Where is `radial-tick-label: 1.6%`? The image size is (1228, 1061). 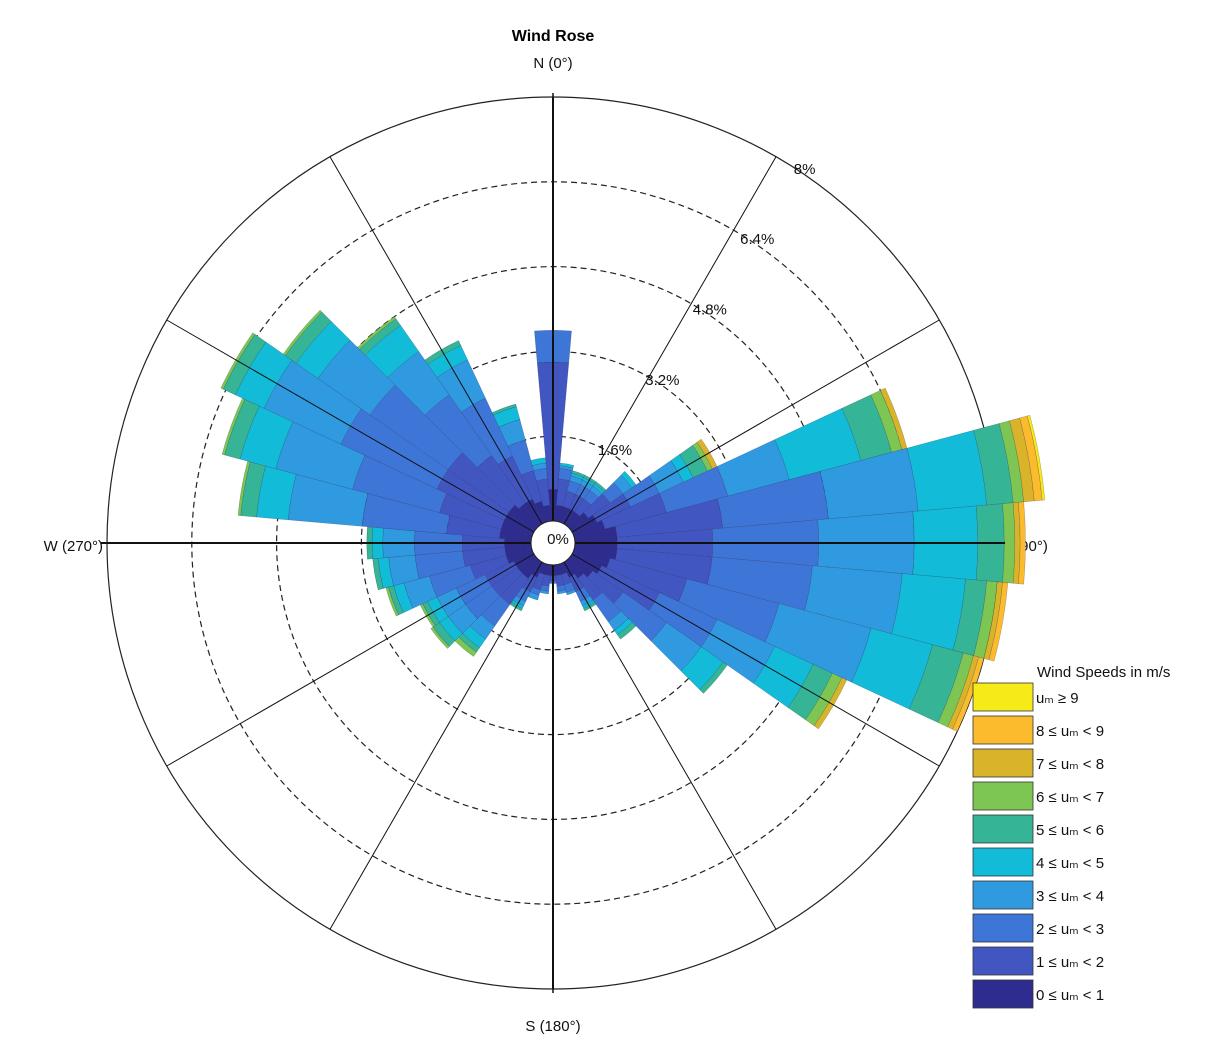
radial-tick-label: 1.6% is located at coordinates (615, 450).